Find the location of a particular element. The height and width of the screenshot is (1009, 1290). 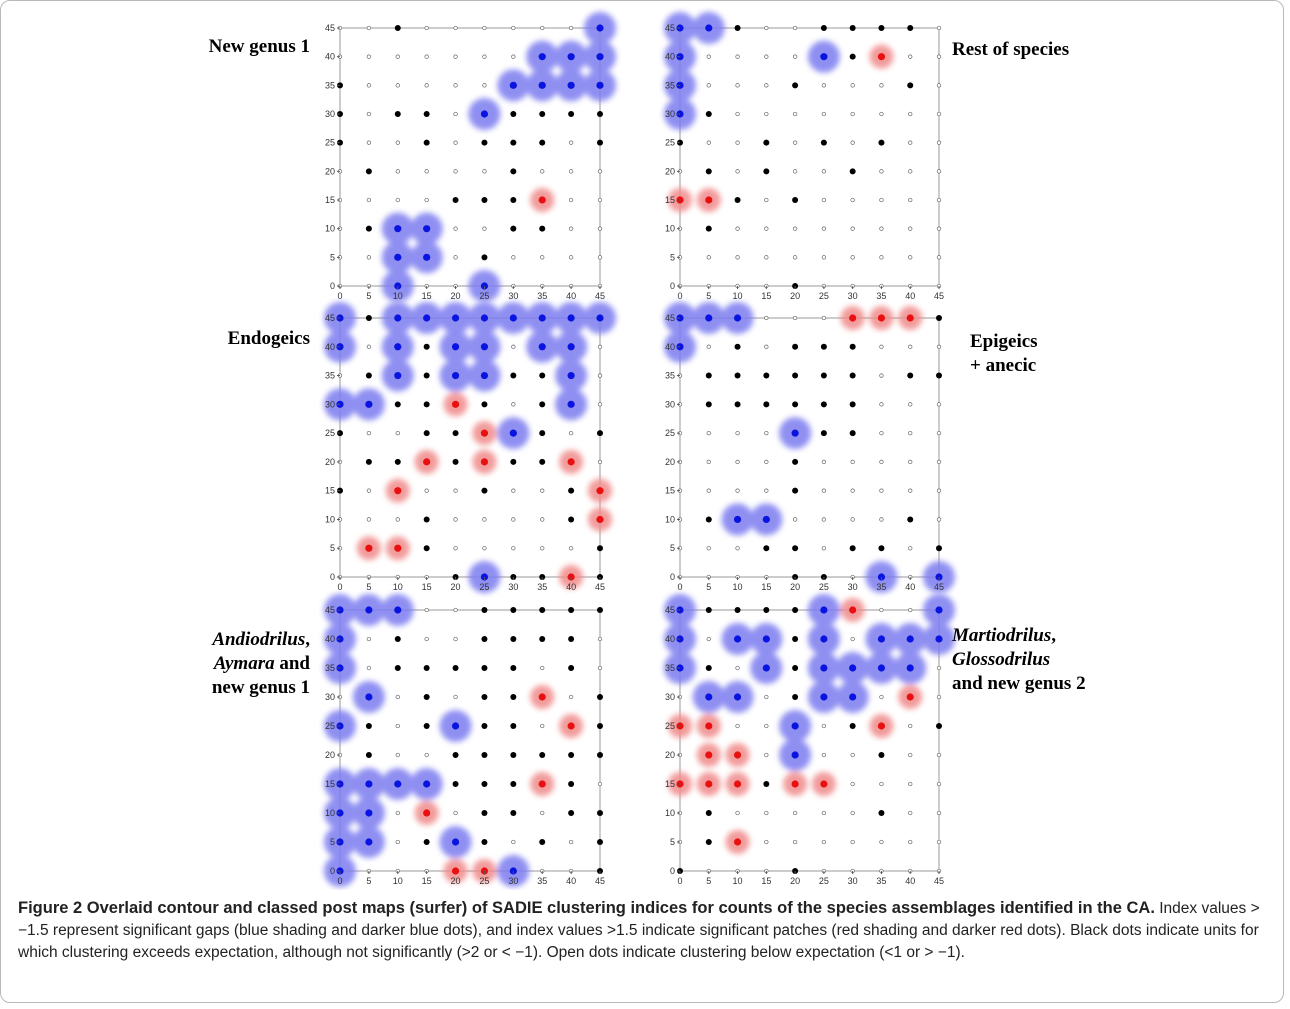

x-tick-label: 20 is located at coordinates (795, 296).